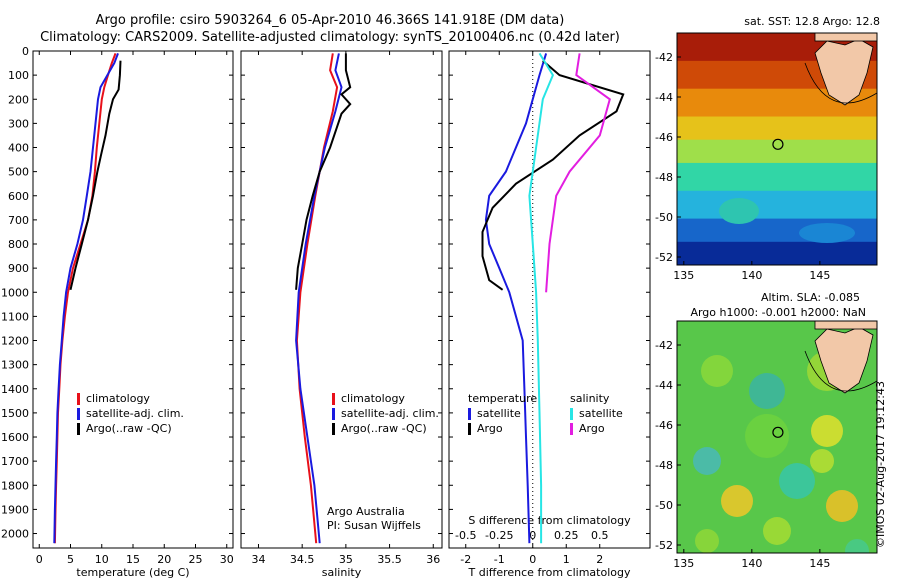 This screenshot has width=900, height=580. I want to click on legend-label: satellite, so click(601, 413).